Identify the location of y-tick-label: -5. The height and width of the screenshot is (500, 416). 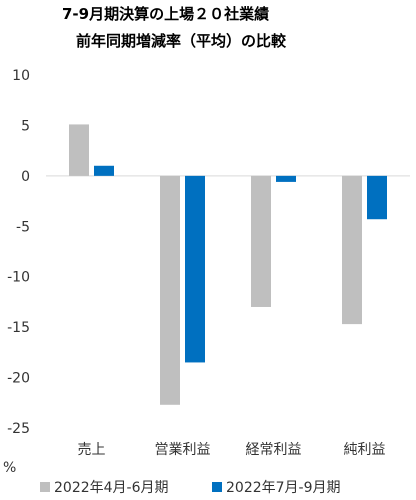
(23, 227).